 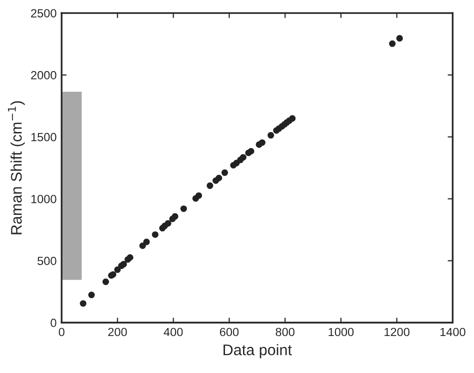 I want to click on x-tick-label: 1200, so click(x=397, y=332).